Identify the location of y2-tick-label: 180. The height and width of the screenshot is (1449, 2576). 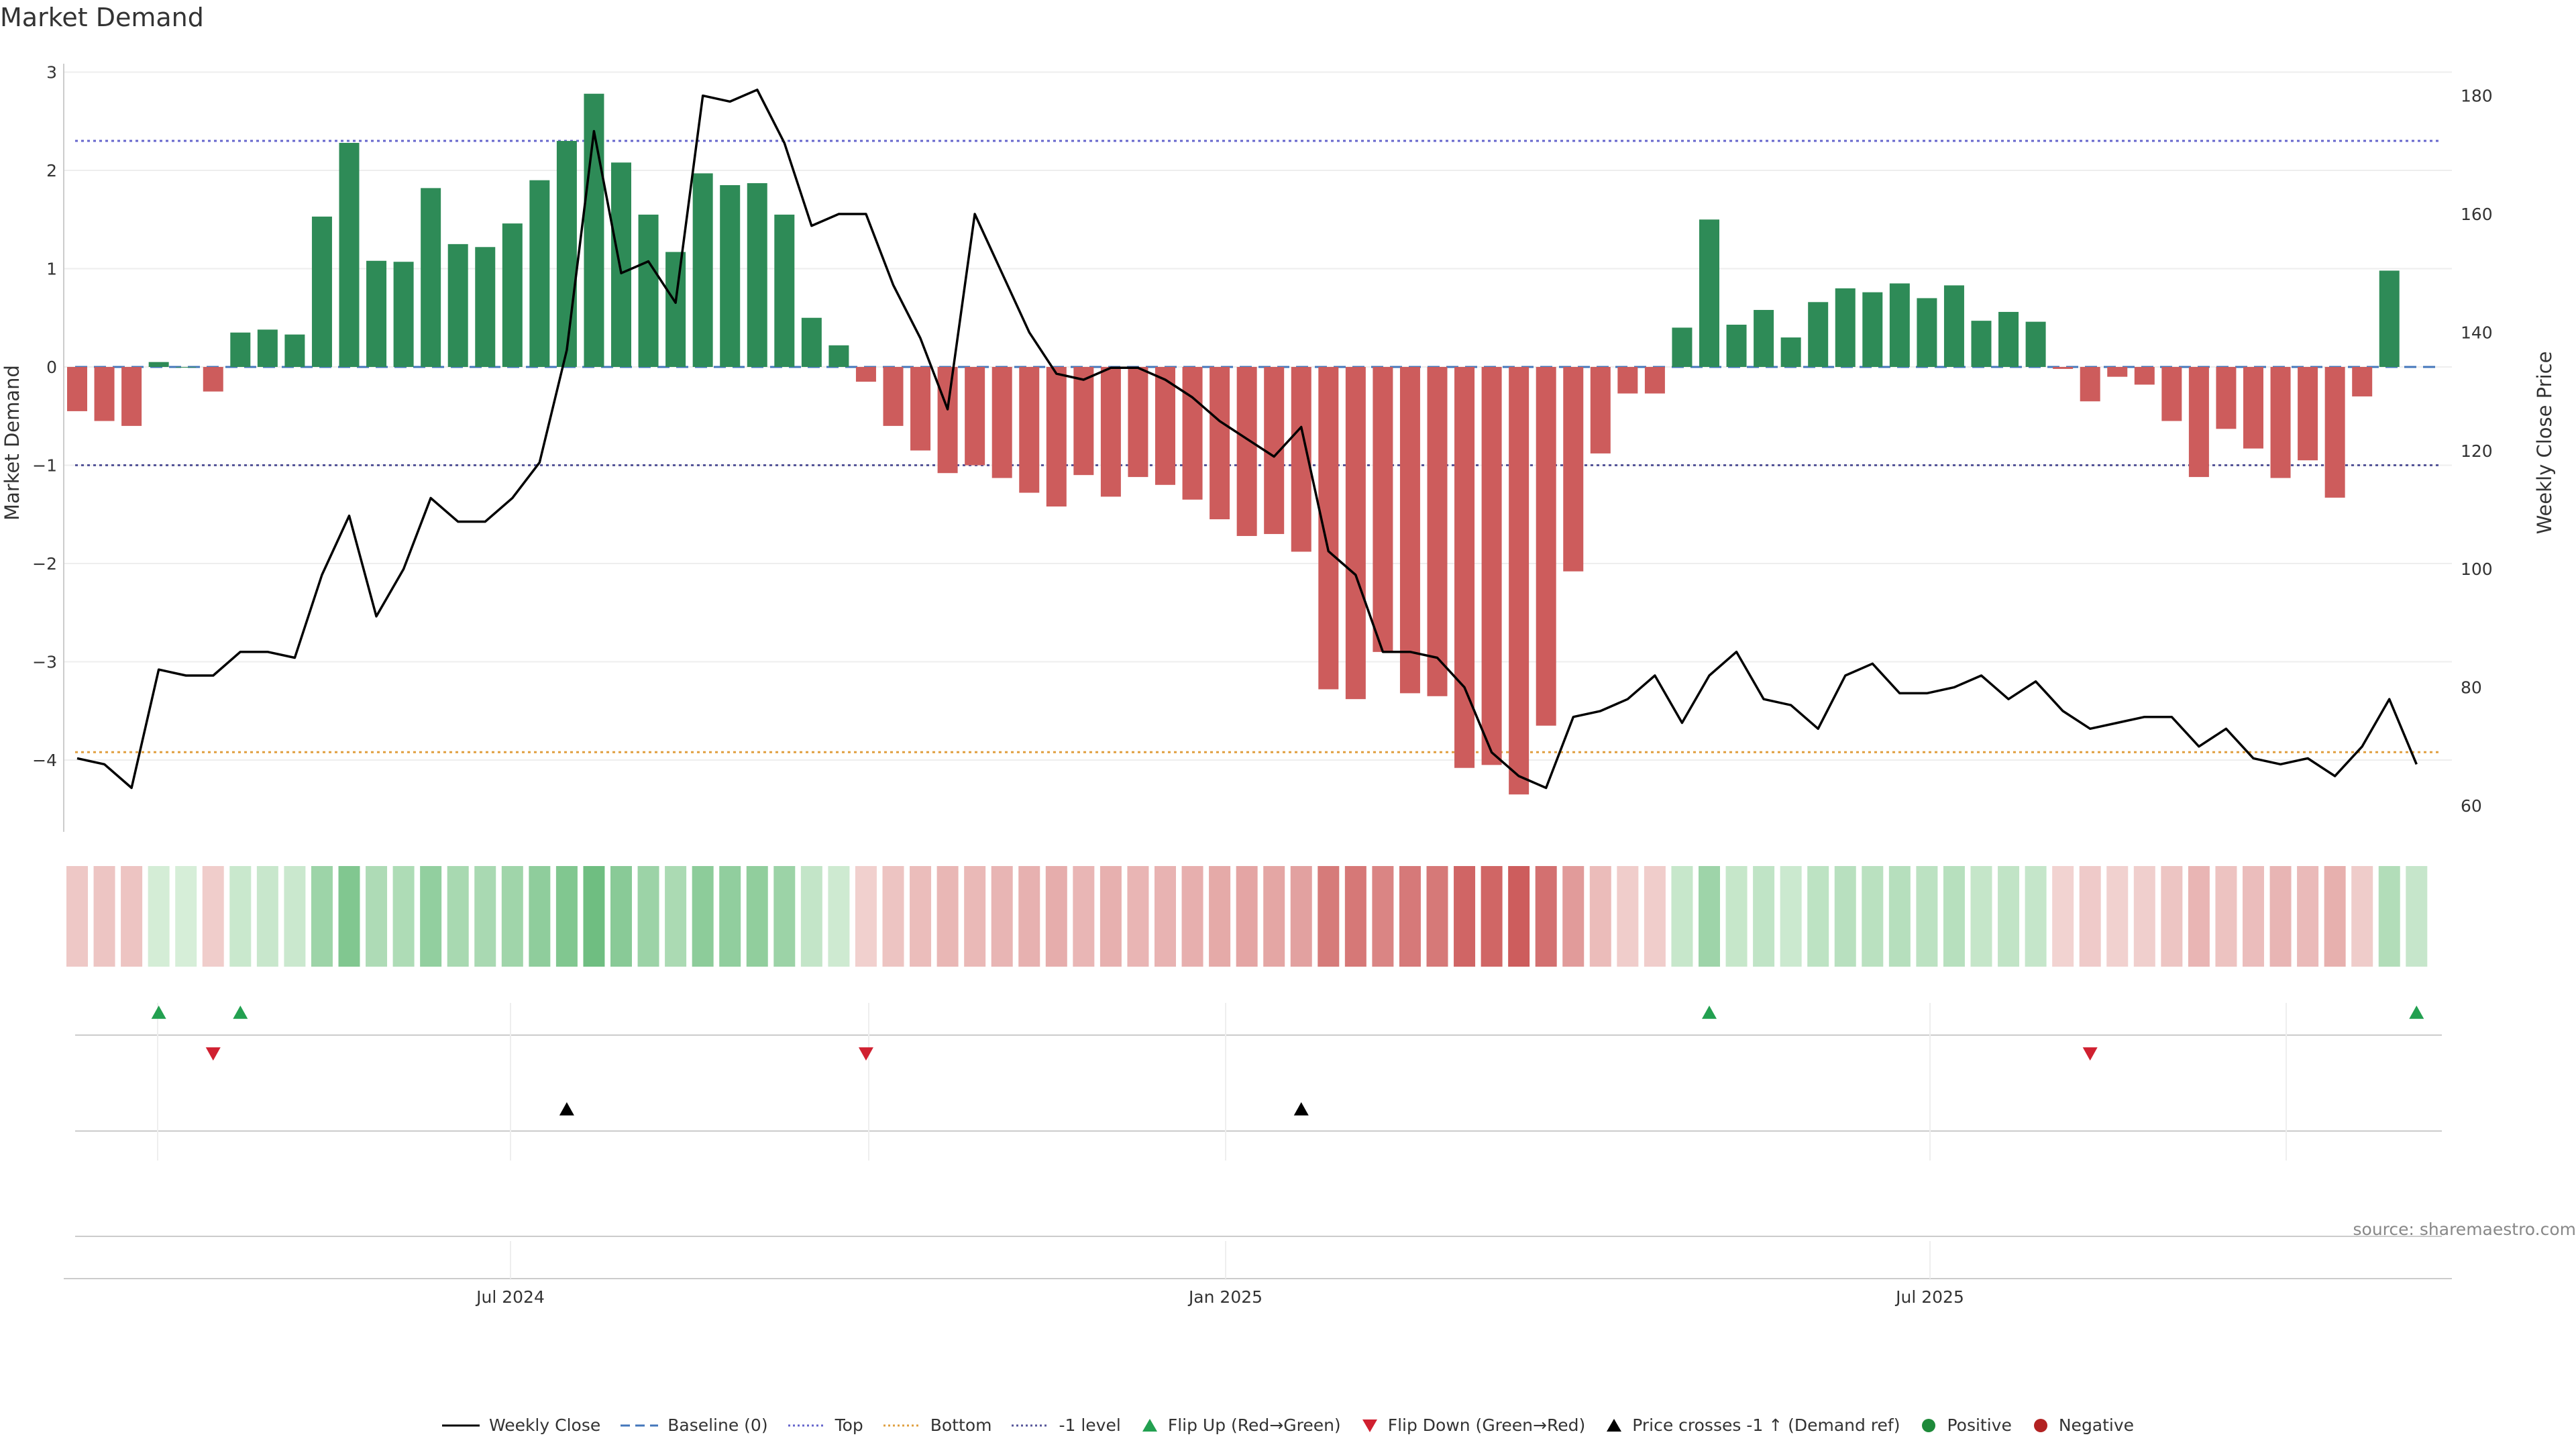
(2477, 96).